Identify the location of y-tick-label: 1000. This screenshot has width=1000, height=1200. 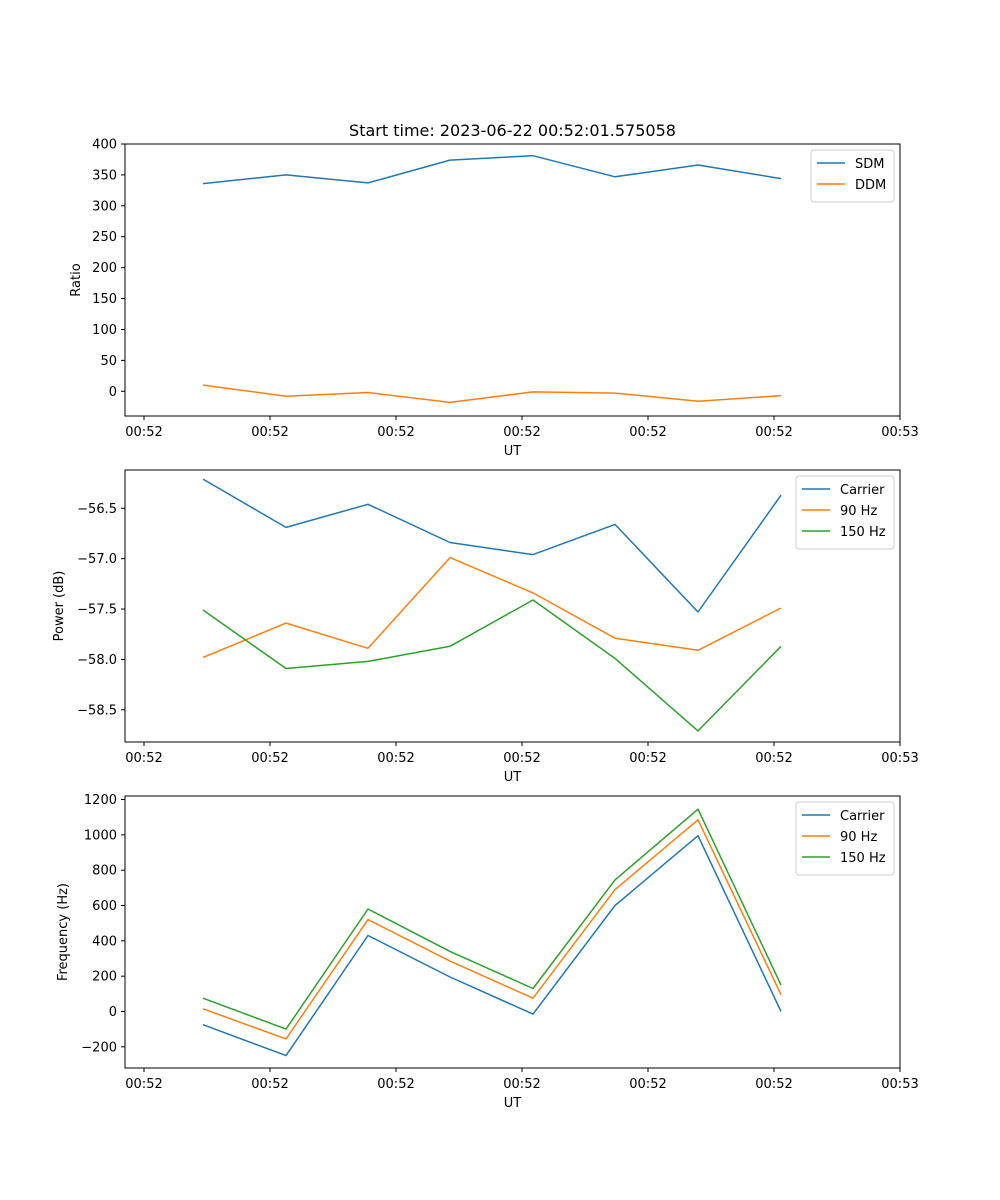
(100, 835).